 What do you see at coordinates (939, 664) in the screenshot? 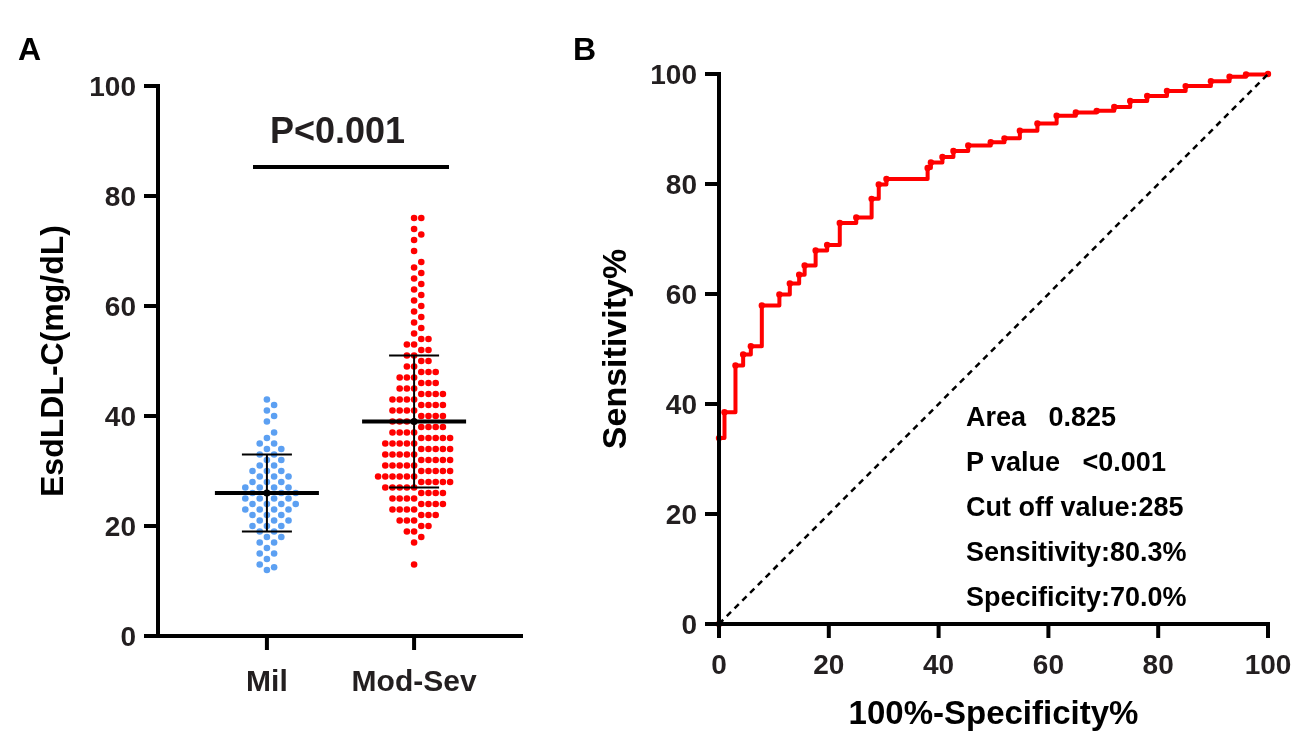
I see `x-tick-label: 40` at bounding box center [939, 664].